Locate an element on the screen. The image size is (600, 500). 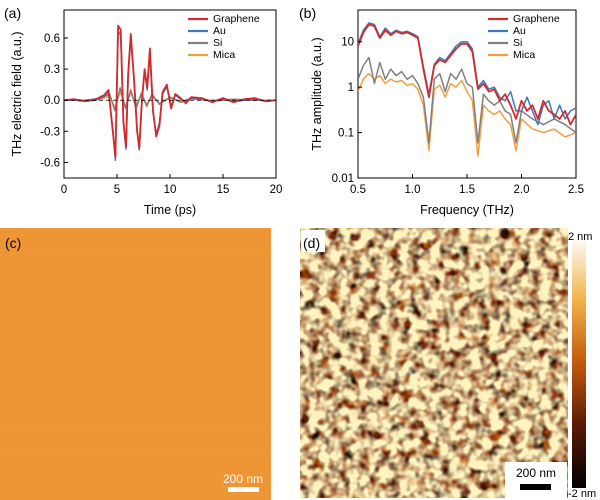
b-series-si-line is located at coordinates (467, 100).